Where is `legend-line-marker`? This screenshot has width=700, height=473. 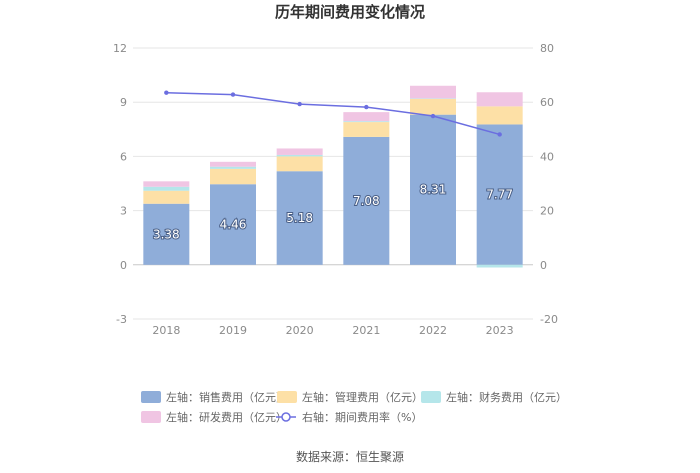 legend-line-marker is located at coordinates (286, 417).